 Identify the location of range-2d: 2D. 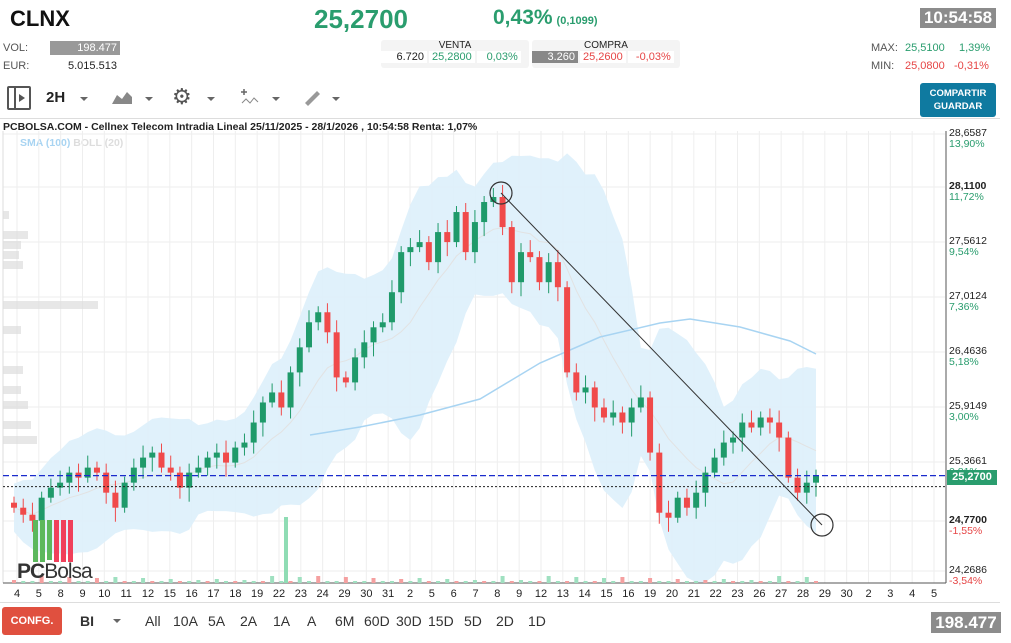
(505, 621).